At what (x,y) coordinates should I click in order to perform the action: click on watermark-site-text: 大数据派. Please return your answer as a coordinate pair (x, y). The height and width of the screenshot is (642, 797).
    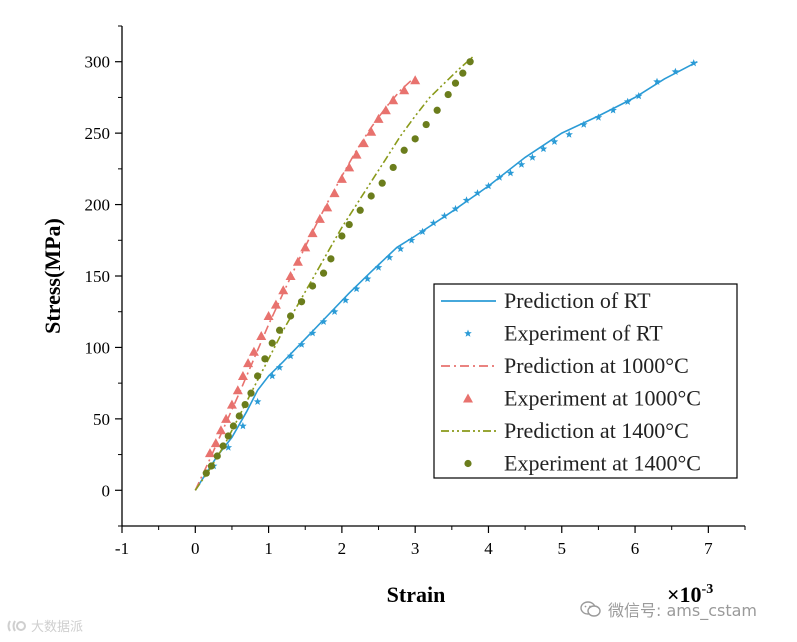
    Looking at the image, I should click on (57, 627).